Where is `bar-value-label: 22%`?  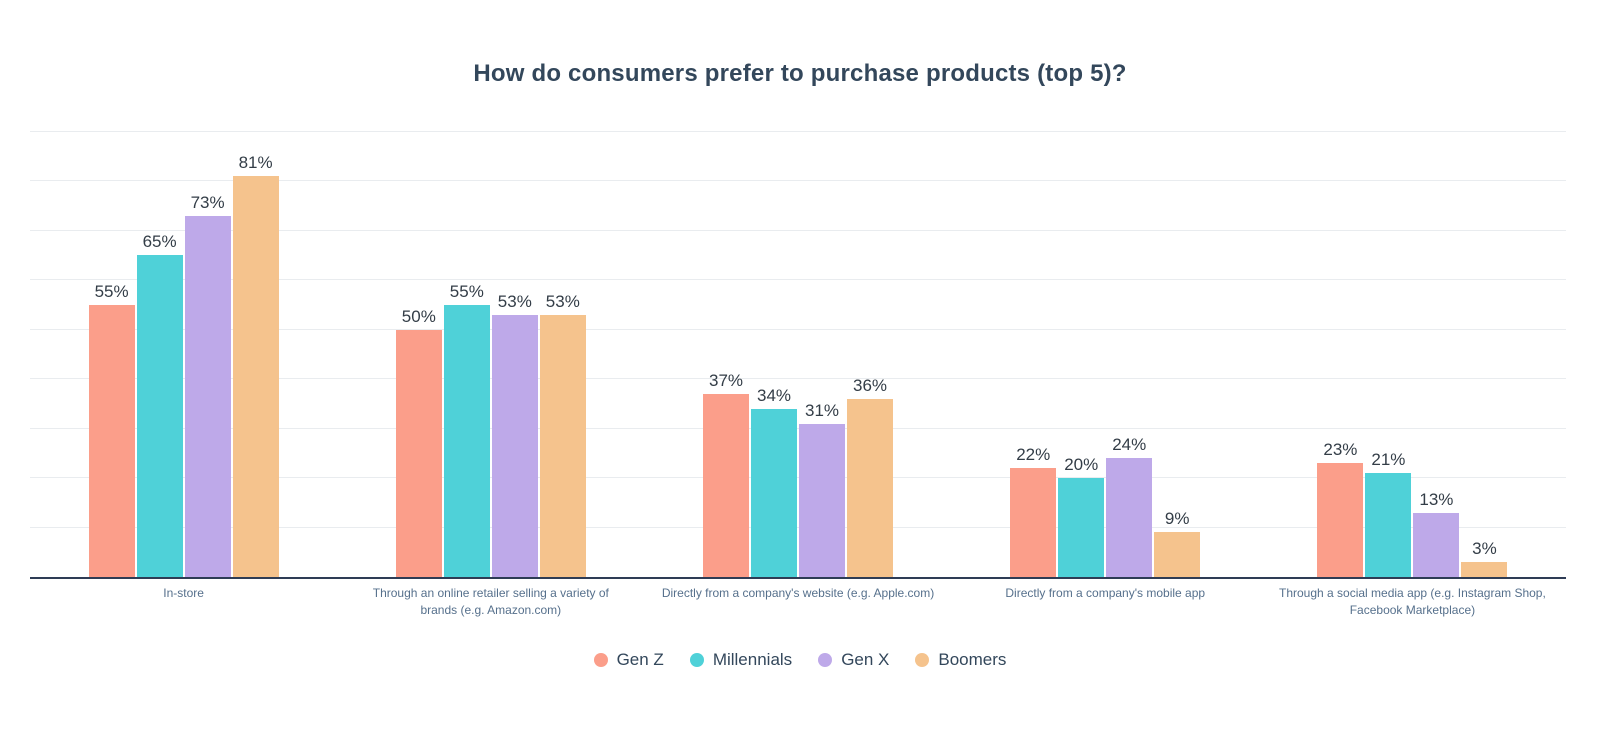
bar-value-label: 22% is located at coordinates (1033, 455).